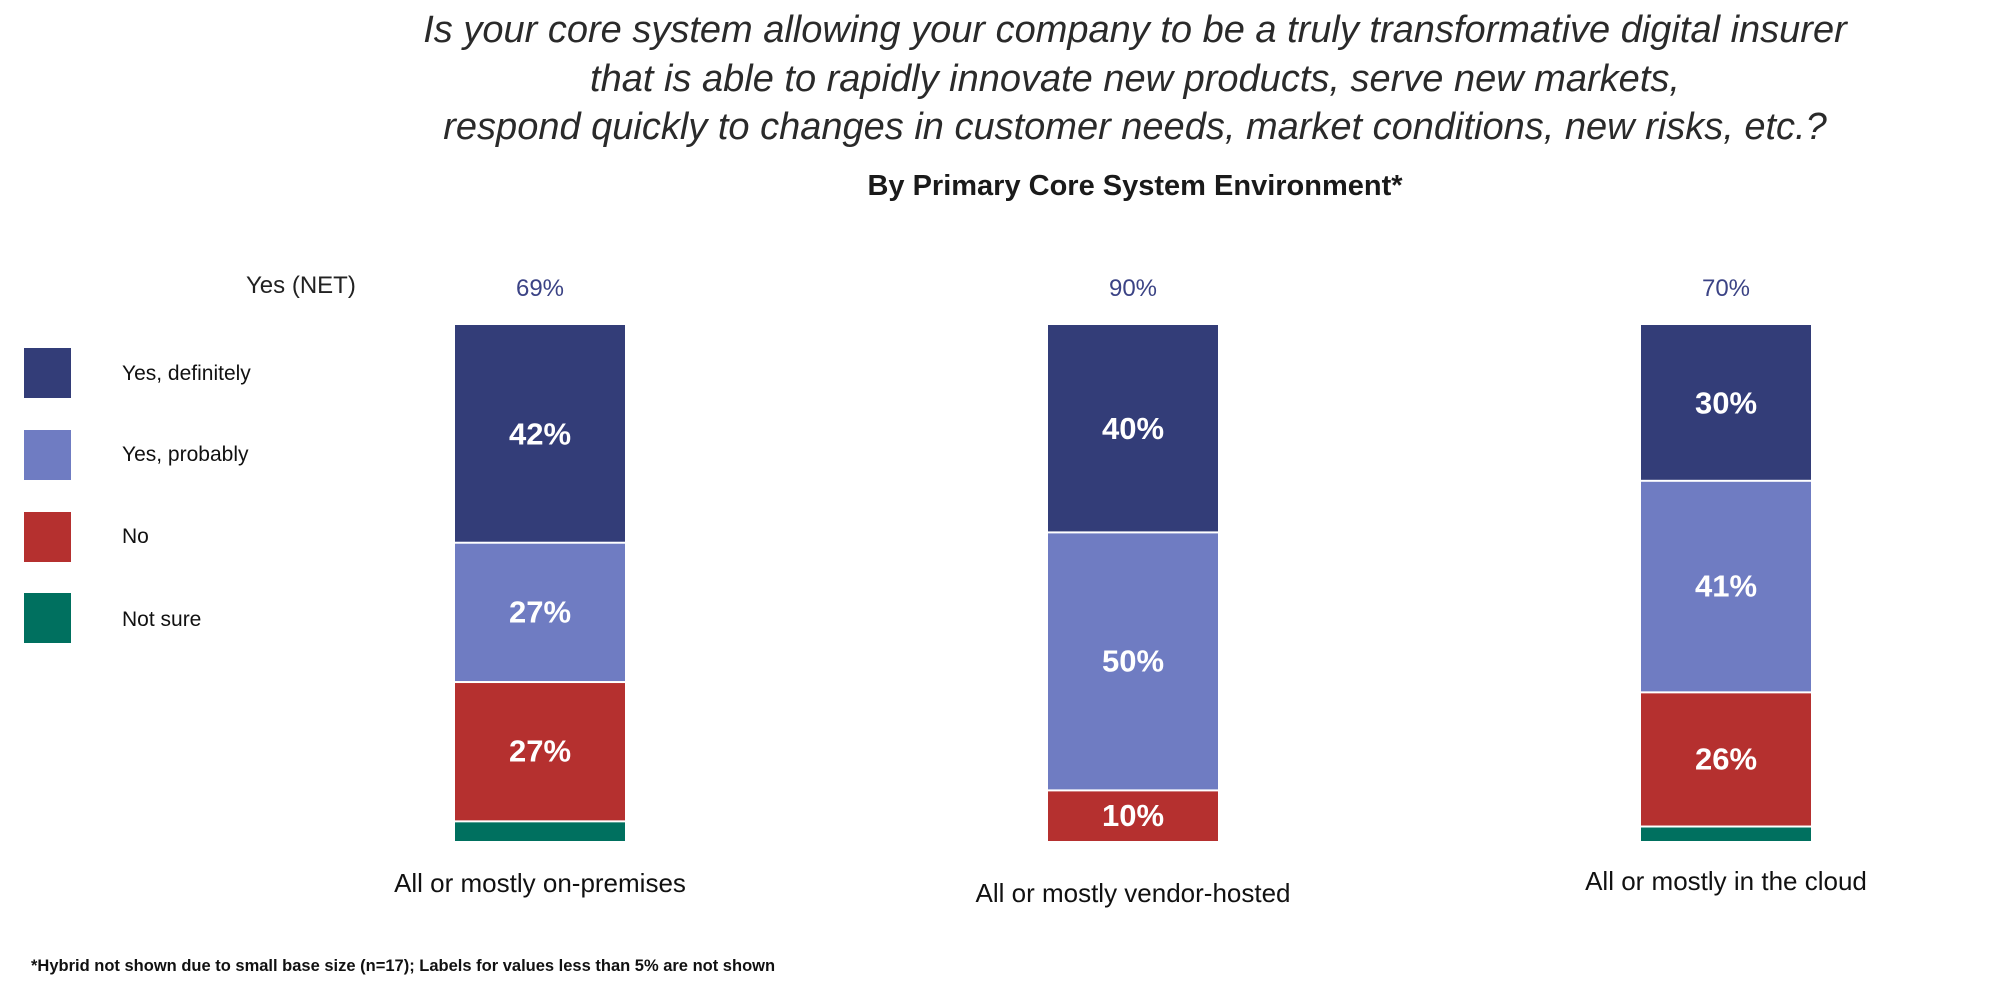 The image size is (1999, 984). Describe the element at coordinates (1135, 186) in the screenshot. I see `chart-subtitle: By Primary Core System Environment*` at that location.